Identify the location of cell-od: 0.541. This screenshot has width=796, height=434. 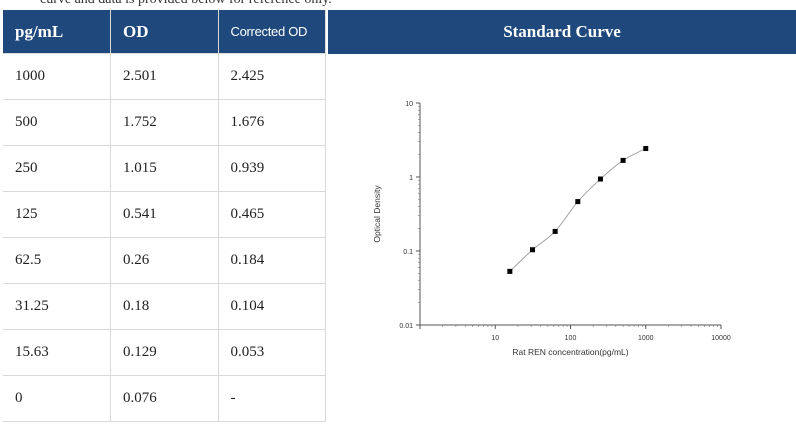
(164, 214).